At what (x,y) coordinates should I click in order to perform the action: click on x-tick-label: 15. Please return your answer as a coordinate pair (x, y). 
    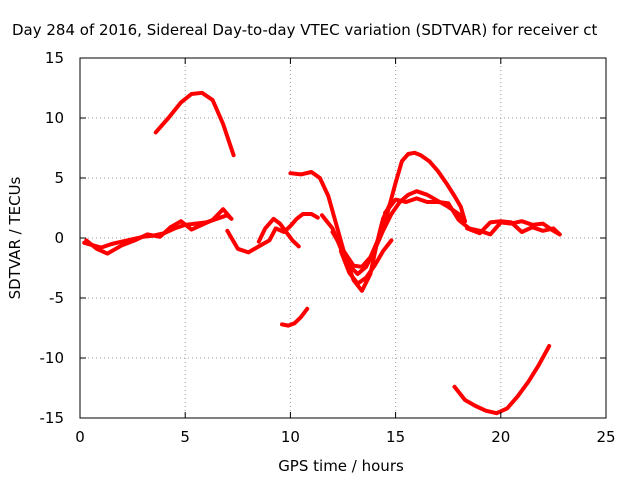
    Looking at the image, I should click on (395, 437).